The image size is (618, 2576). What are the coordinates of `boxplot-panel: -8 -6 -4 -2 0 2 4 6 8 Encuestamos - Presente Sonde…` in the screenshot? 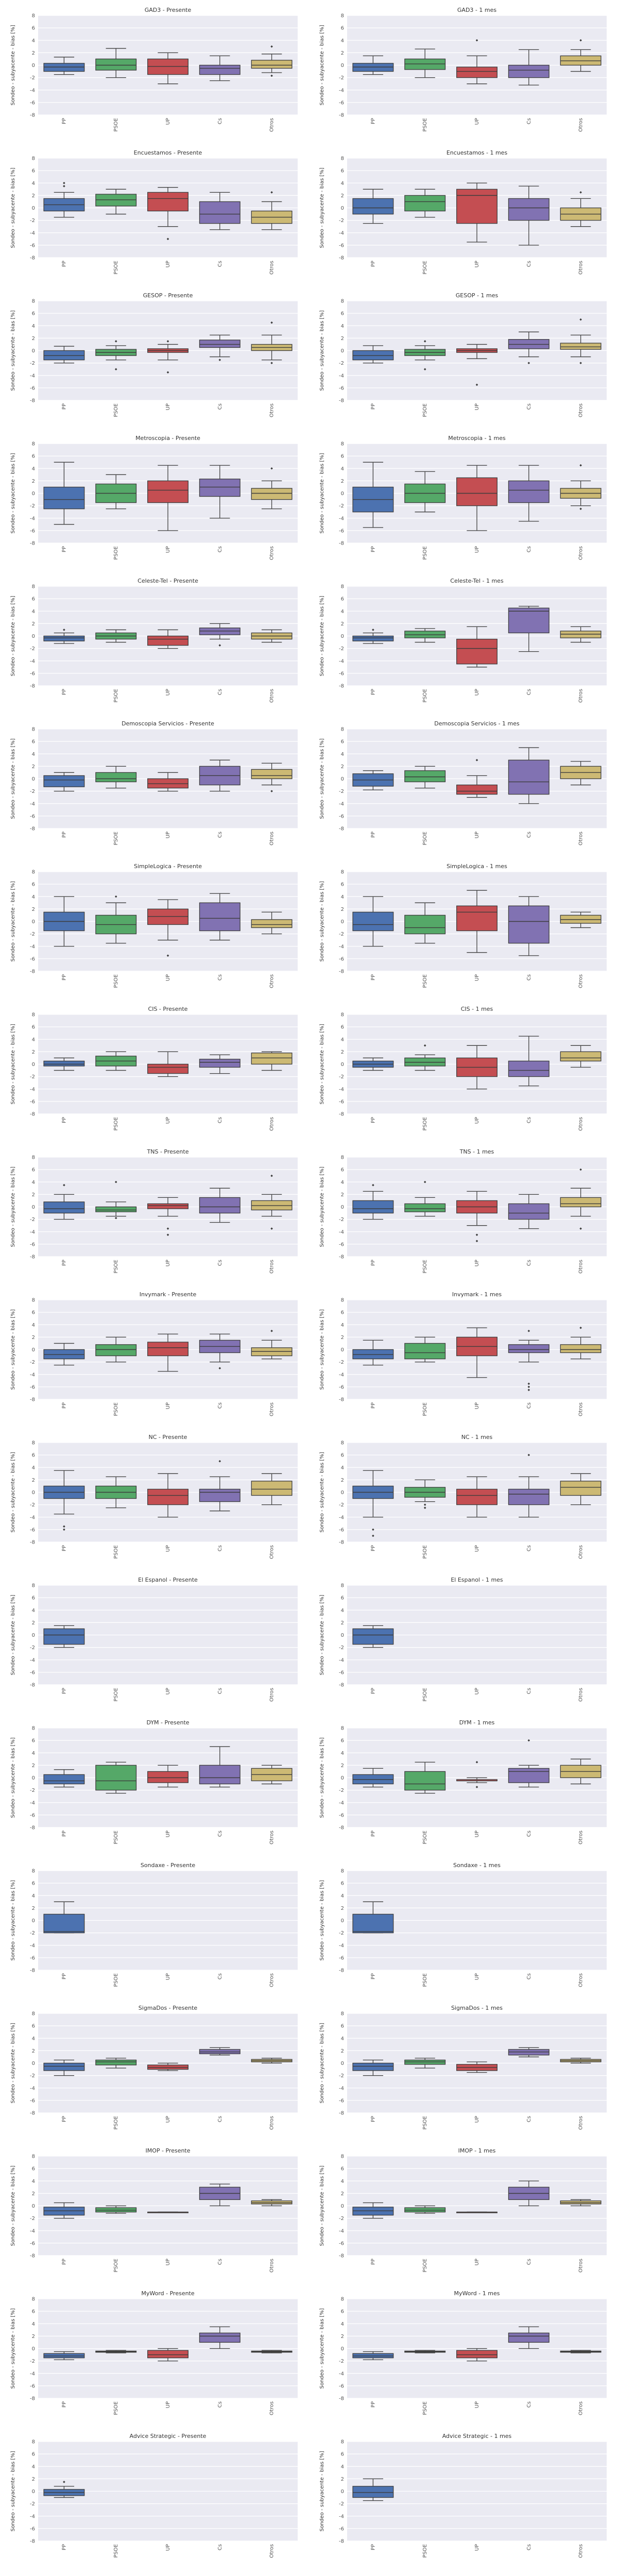 It's located at (154, 212).